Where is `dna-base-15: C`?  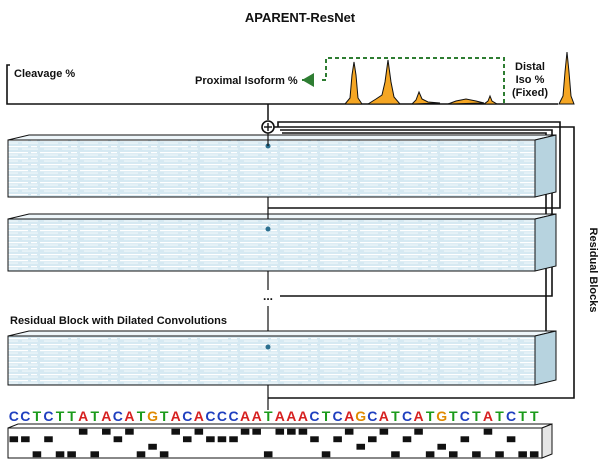
dna-base-15: C is located at coordinates (187, 416).